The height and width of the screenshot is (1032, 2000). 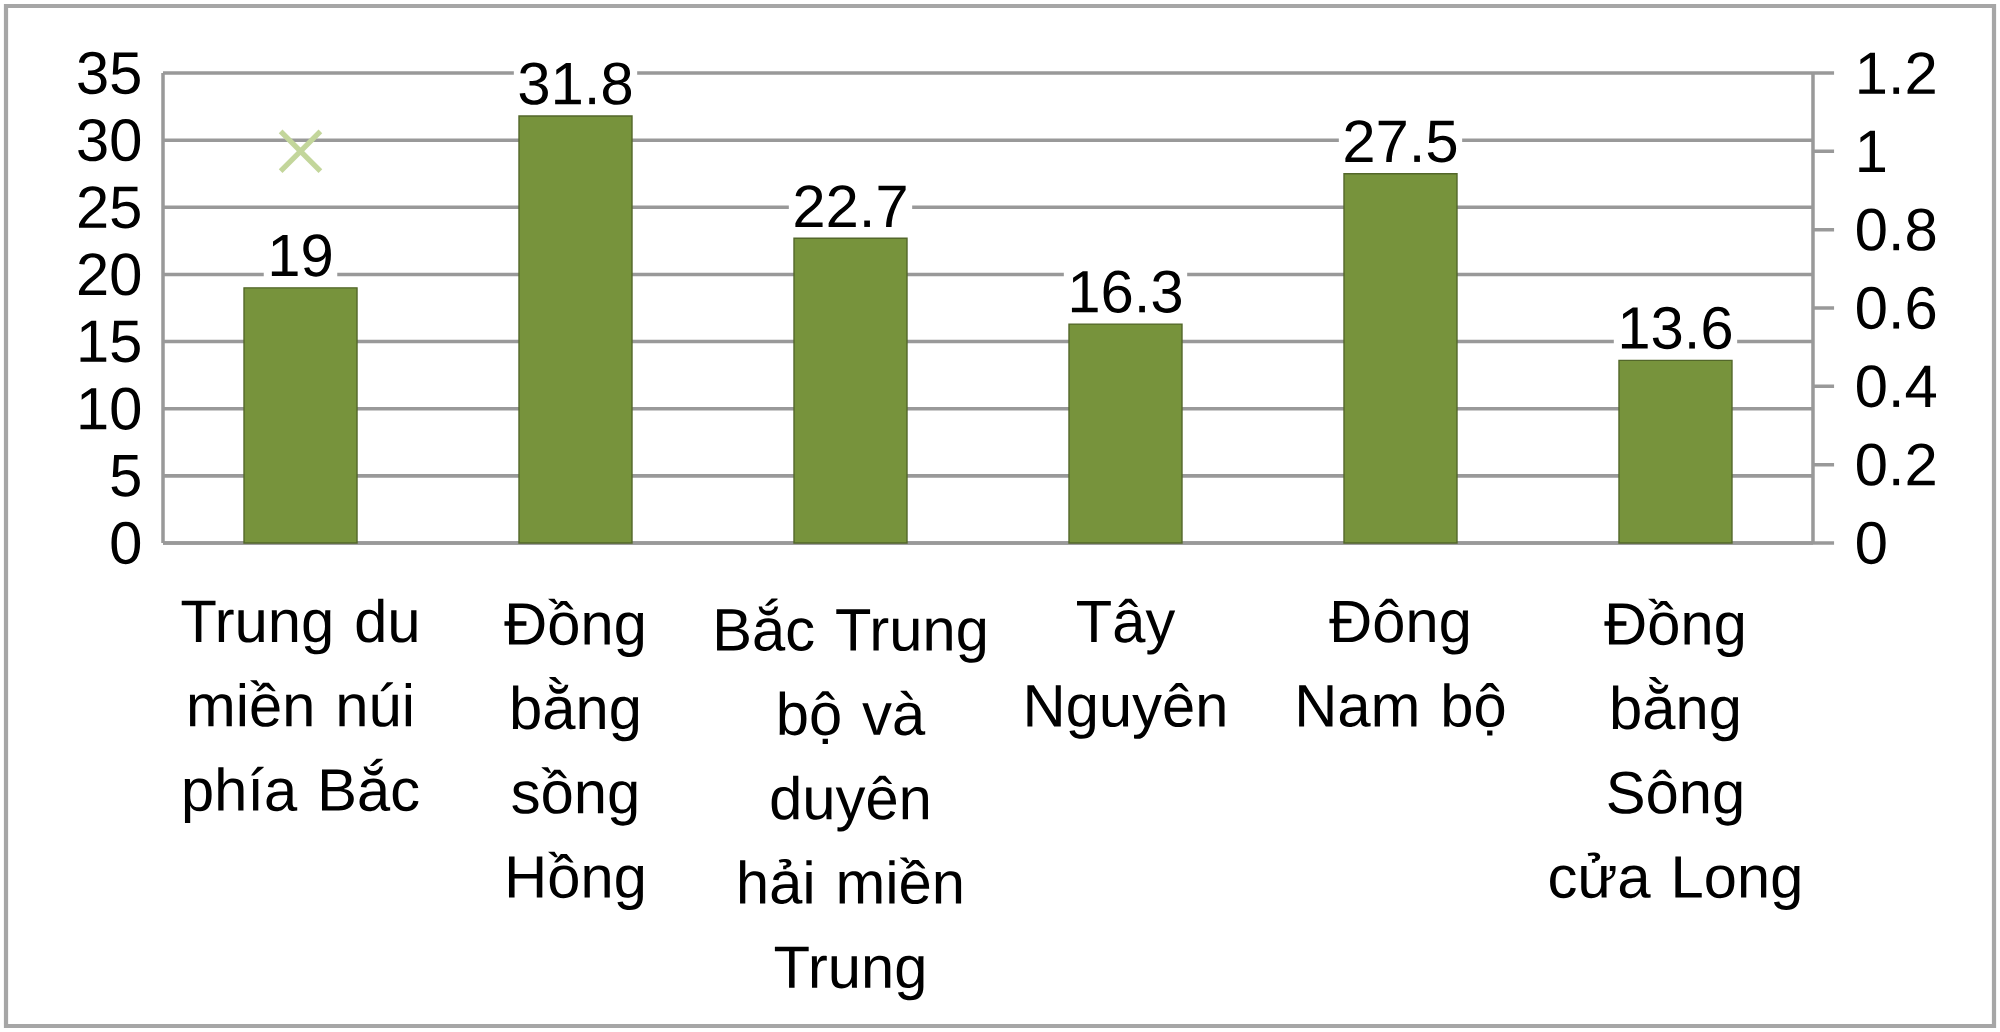 What do you see at coordinates (301, 255) in the screenshot?
I see `data-label: 19` at bounding box center [301, 255].